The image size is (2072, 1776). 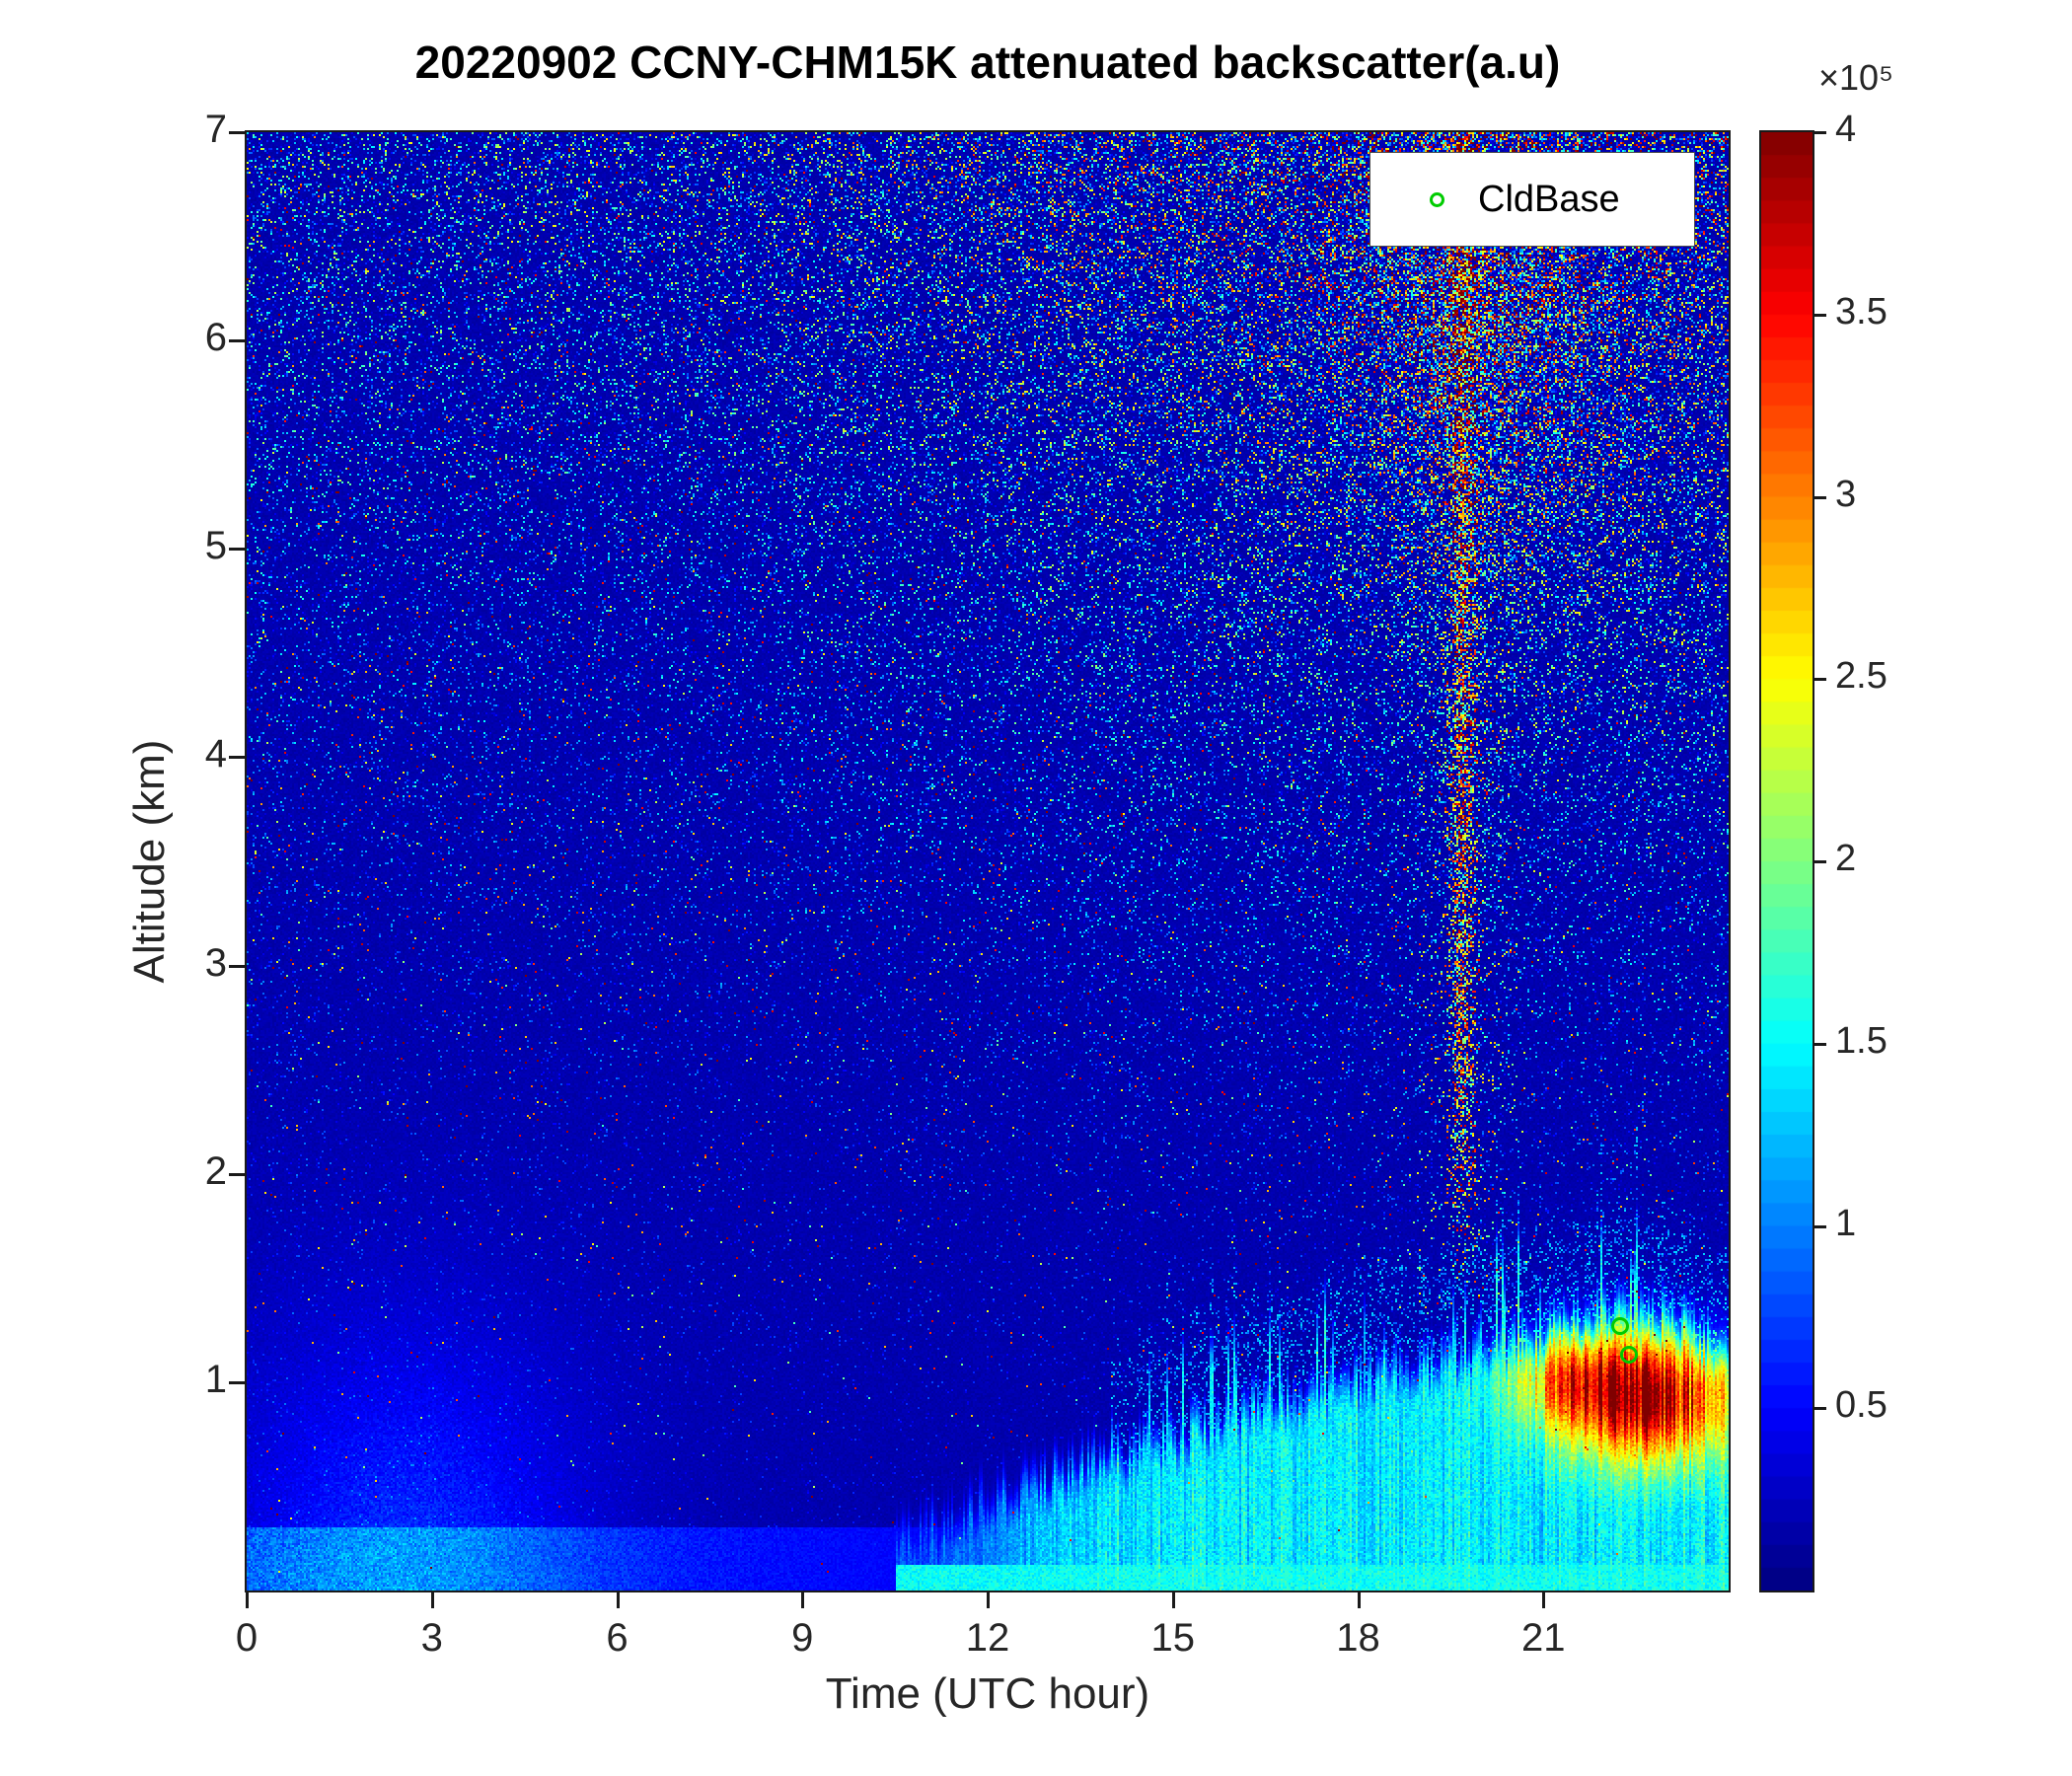 What do you see at coordinates (988, 1638) in the screenshot?
I see `x-tick-label: 12` at bounding box center [988, 1638].